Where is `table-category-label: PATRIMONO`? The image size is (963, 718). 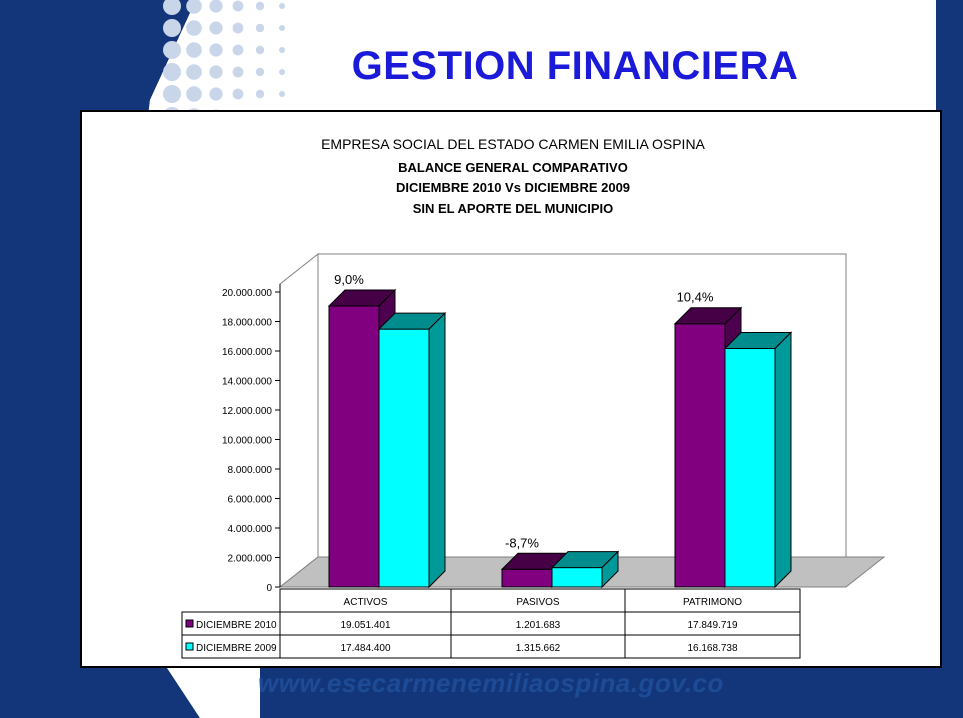 table-category-label: PATRIMONO is located at coordinates (712, 602).